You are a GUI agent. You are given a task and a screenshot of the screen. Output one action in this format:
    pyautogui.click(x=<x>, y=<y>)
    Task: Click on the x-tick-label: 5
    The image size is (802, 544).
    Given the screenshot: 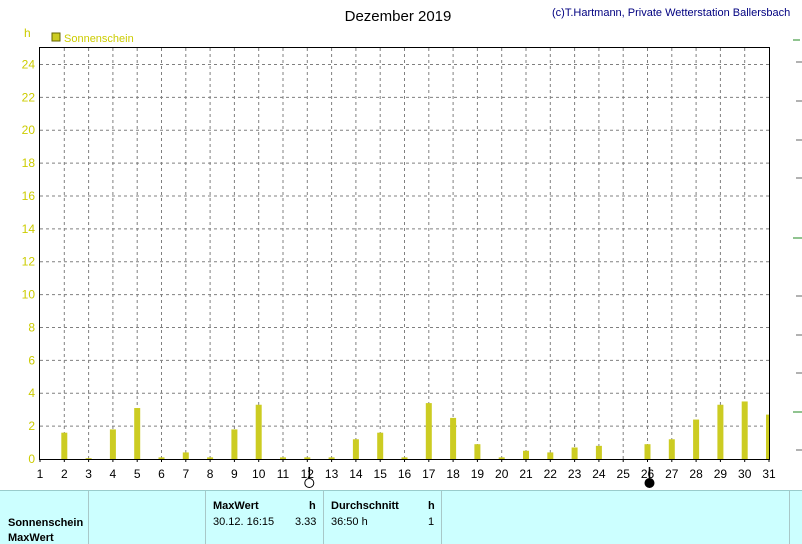 What is the action you would take?
    pyautogui.click(x=137, y=474)
    